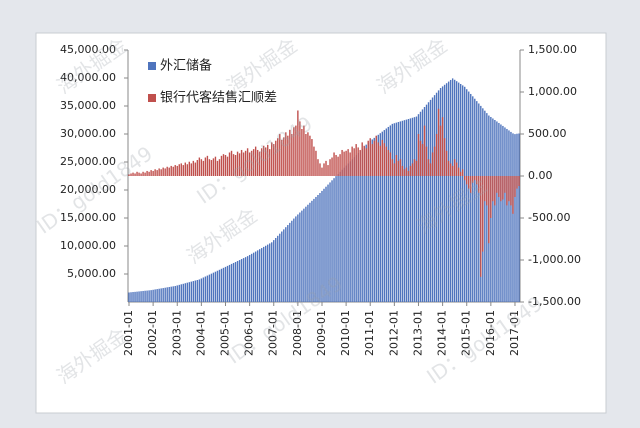 This screenshot has width=640, height=428. What do you see at coordinates (514, 333) in the screenshot?
I see `x-tick-label: 2017-01` at bounding box center [514, 333].